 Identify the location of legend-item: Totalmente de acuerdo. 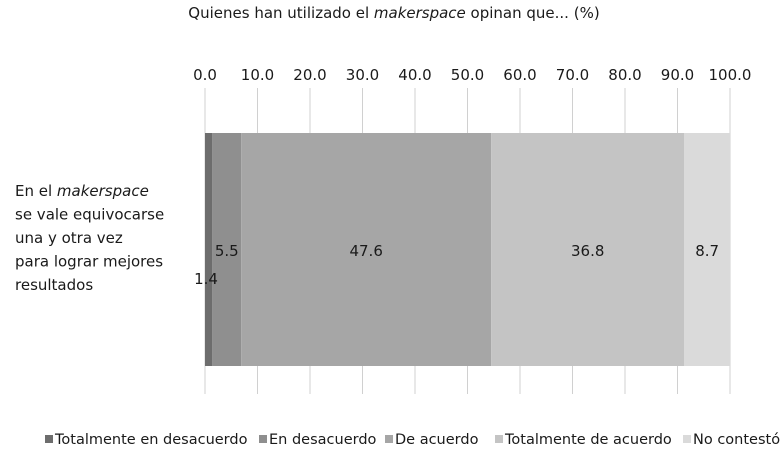
(583, 440).